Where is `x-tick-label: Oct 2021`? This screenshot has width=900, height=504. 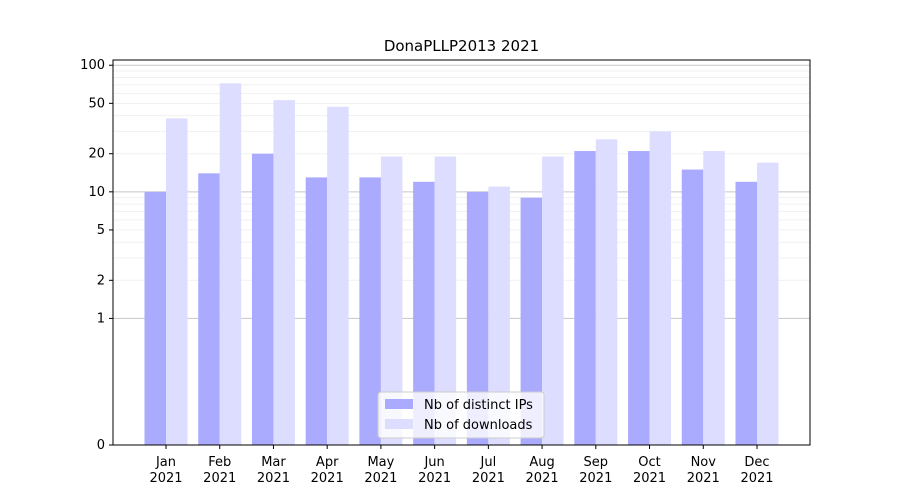
x-tick-label: Oct 2021 is located at coordinates (649, 470).